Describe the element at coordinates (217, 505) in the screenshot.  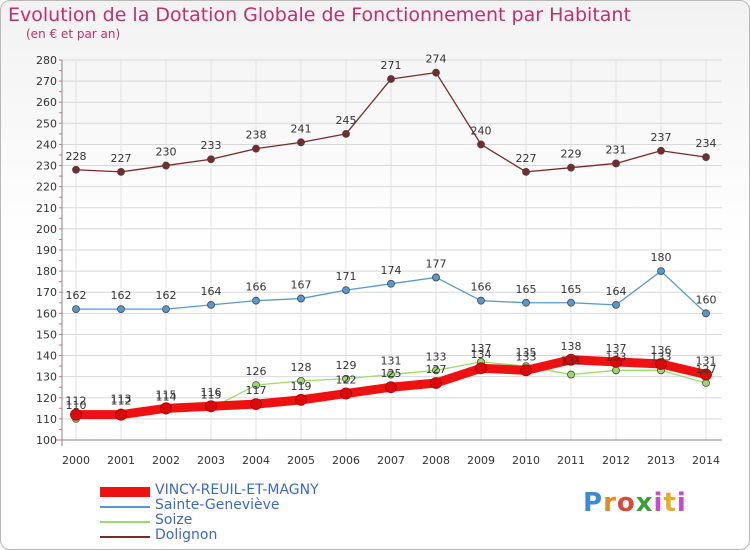
I see `legend-label: Sainte-Geneviève` at that location.